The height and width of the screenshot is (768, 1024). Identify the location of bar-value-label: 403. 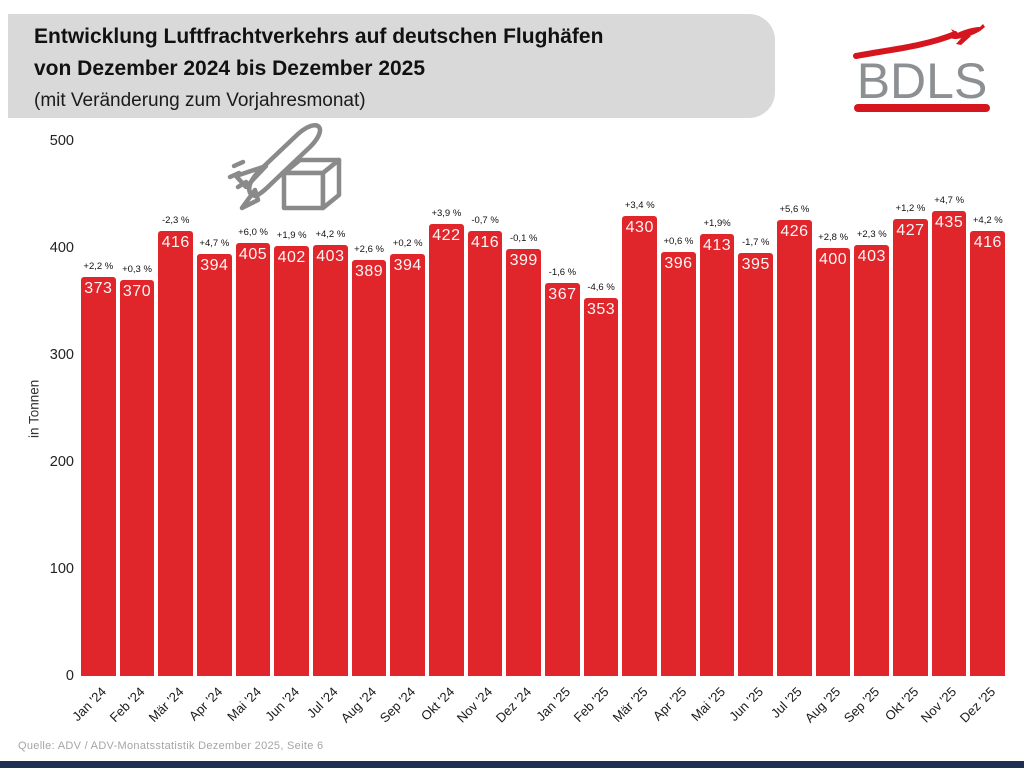
(330, 256).